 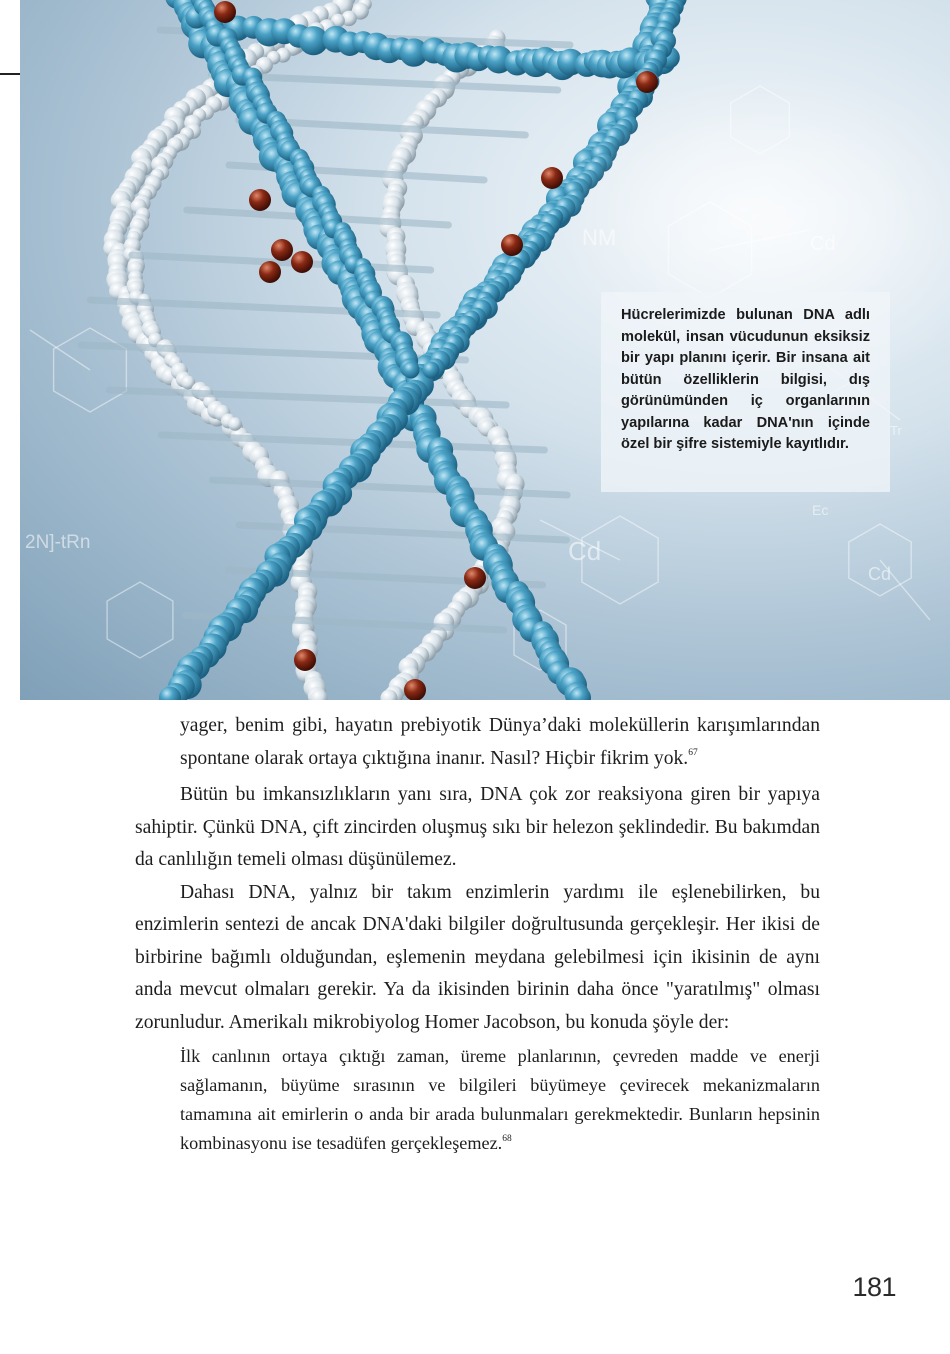 I want to click on background-label: 2N]-tRn, so click(x=57, y=542).